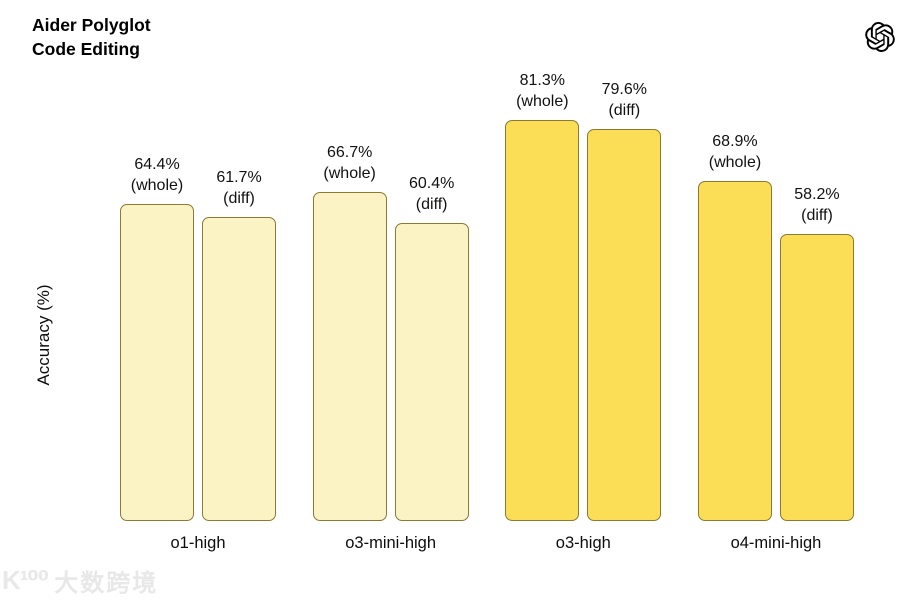 The height and width of the screenshot is (606, 903). I want to click on bar-pair: 68.9% (whole) 58.2% (diff), so click(775, 326).